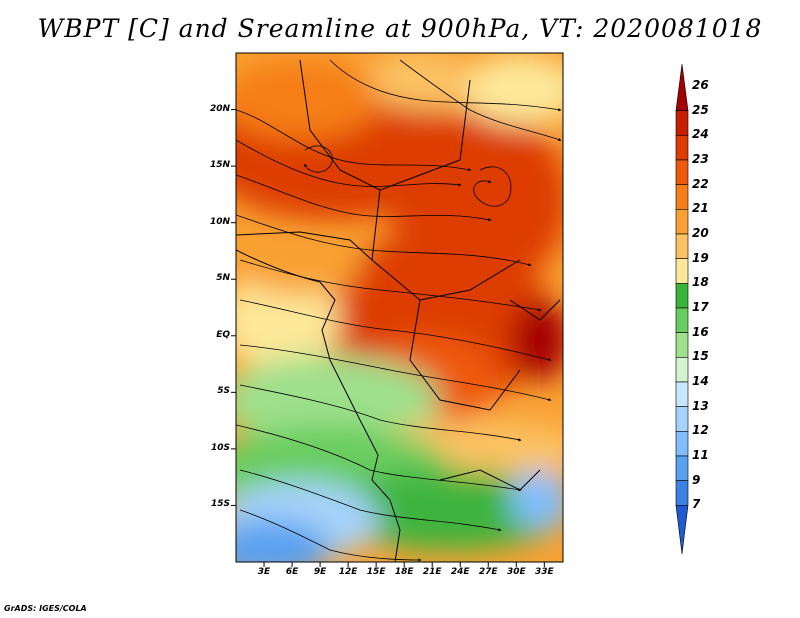 The height and width of the screenshot is (618, 800). I want to click on colorbar-label: 12, so click(700, 430).